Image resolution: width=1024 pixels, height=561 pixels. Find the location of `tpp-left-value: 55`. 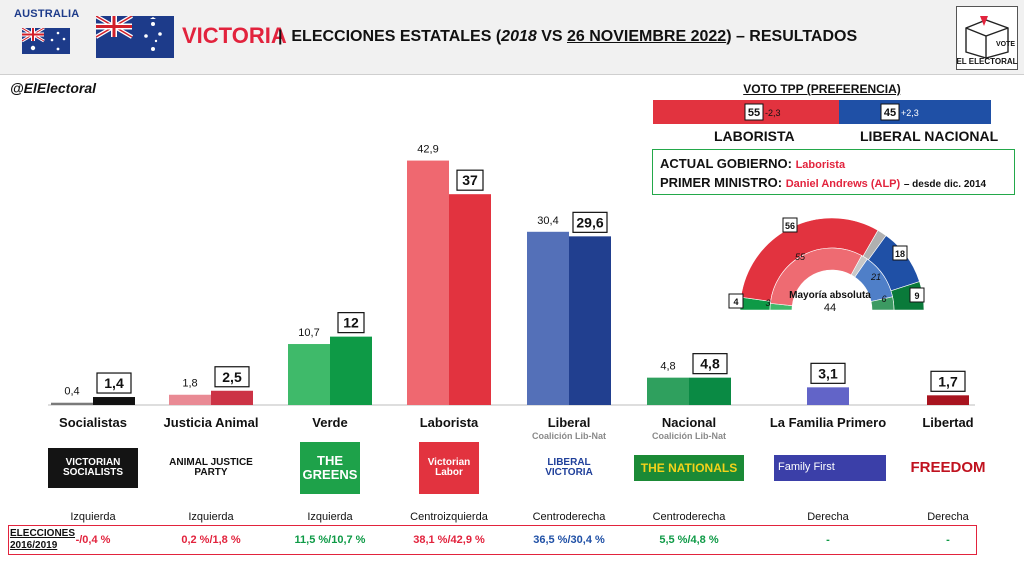

tpp-left-value: 55 is located at coordinates (754, 113).